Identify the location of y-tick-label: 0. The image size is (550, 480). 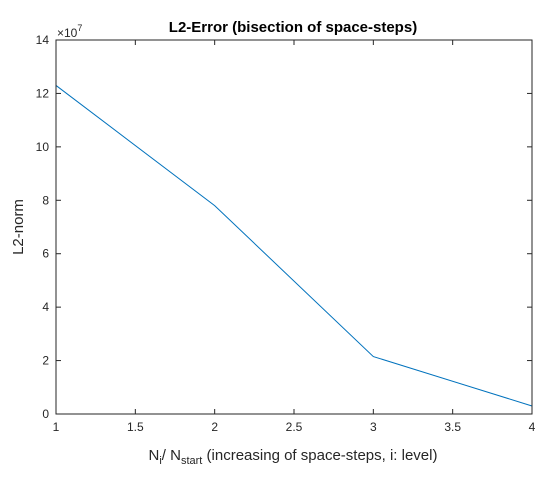
(45, 414).